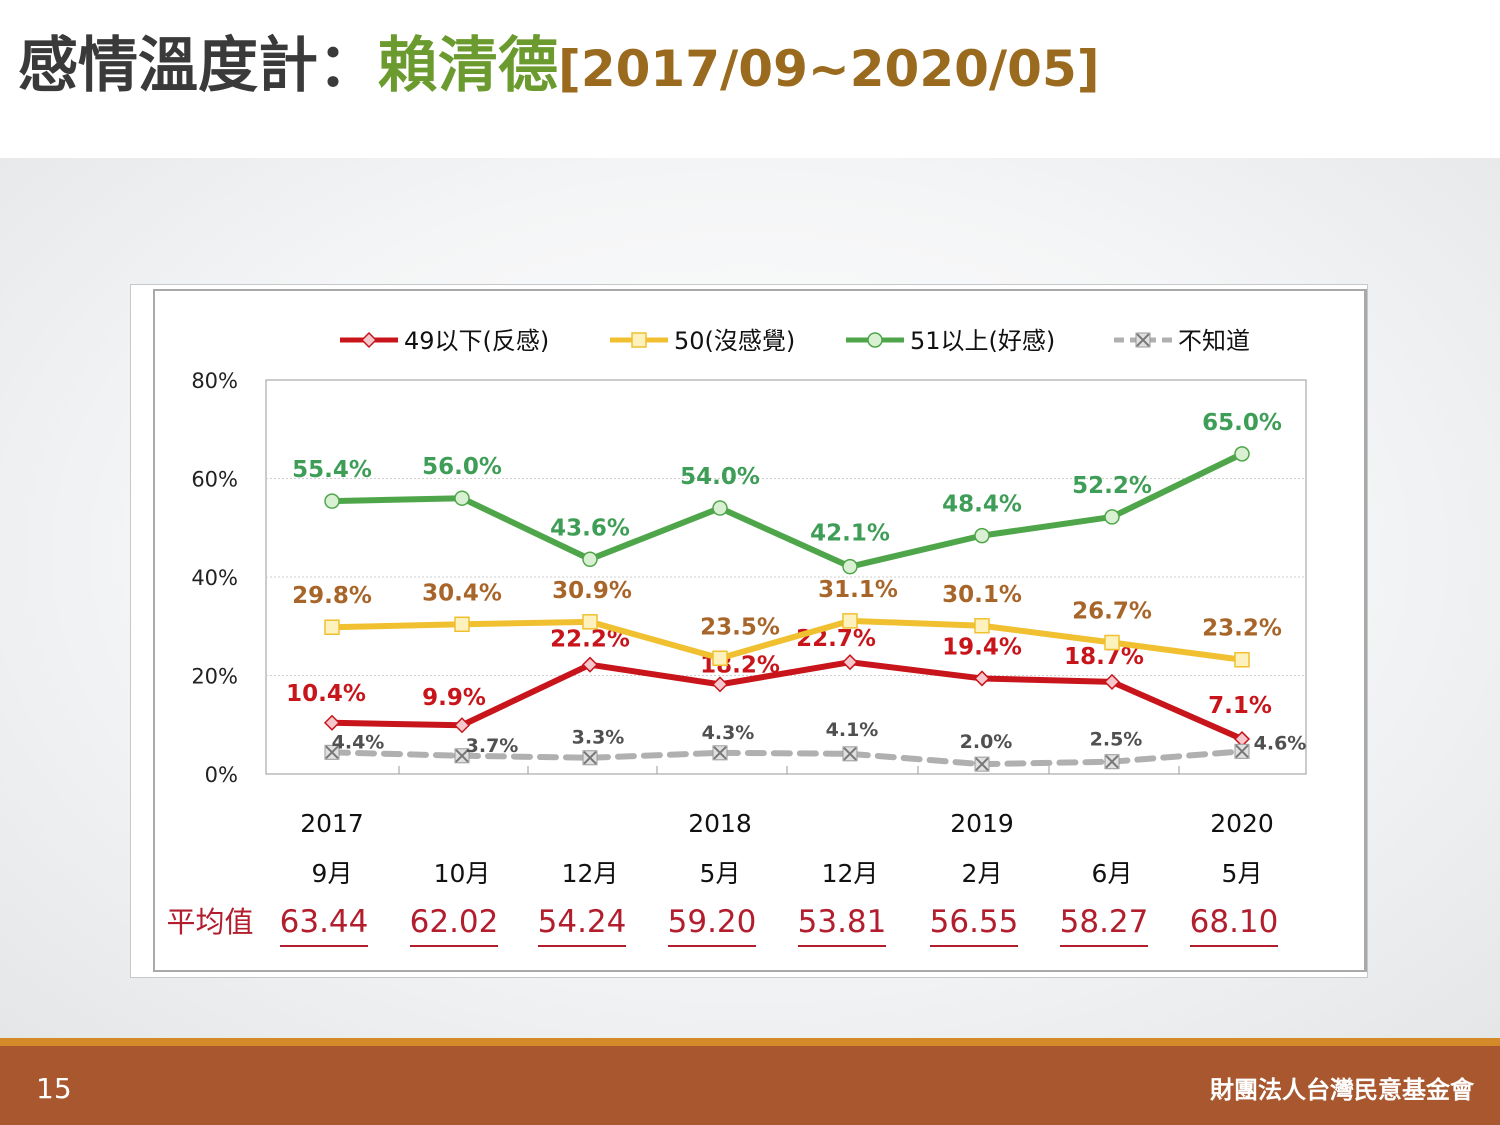 This screenshot has width=1500, height=1125. What do you see at coordinates (750, 1085) in the screenshot?
I see `footer-bar` at bounding box center [750, 1085].